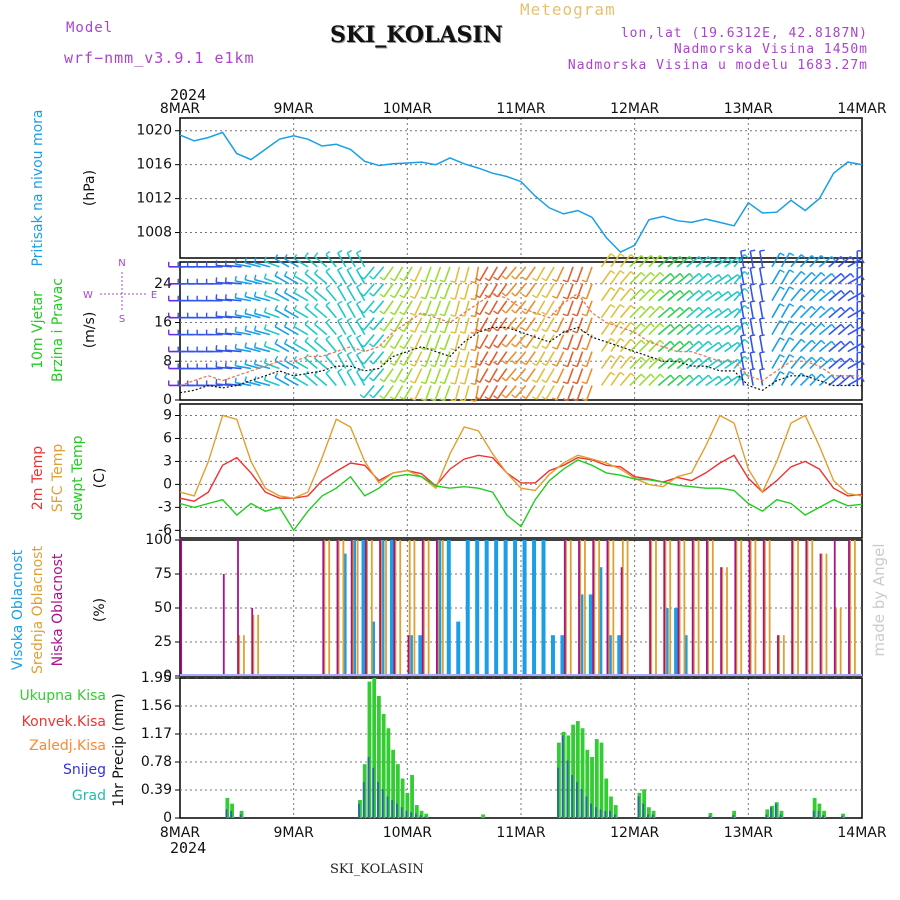 The image size is (900, 900). Describe the element at coordinates (90, 330) in the screenshot. I see `wind-unit-label: (m/s)` at that location.